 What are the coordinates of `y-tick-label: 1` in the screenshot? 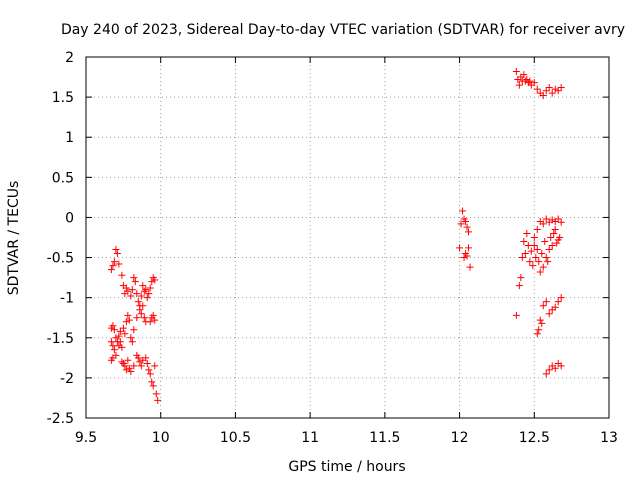 It's located at (69, 138).